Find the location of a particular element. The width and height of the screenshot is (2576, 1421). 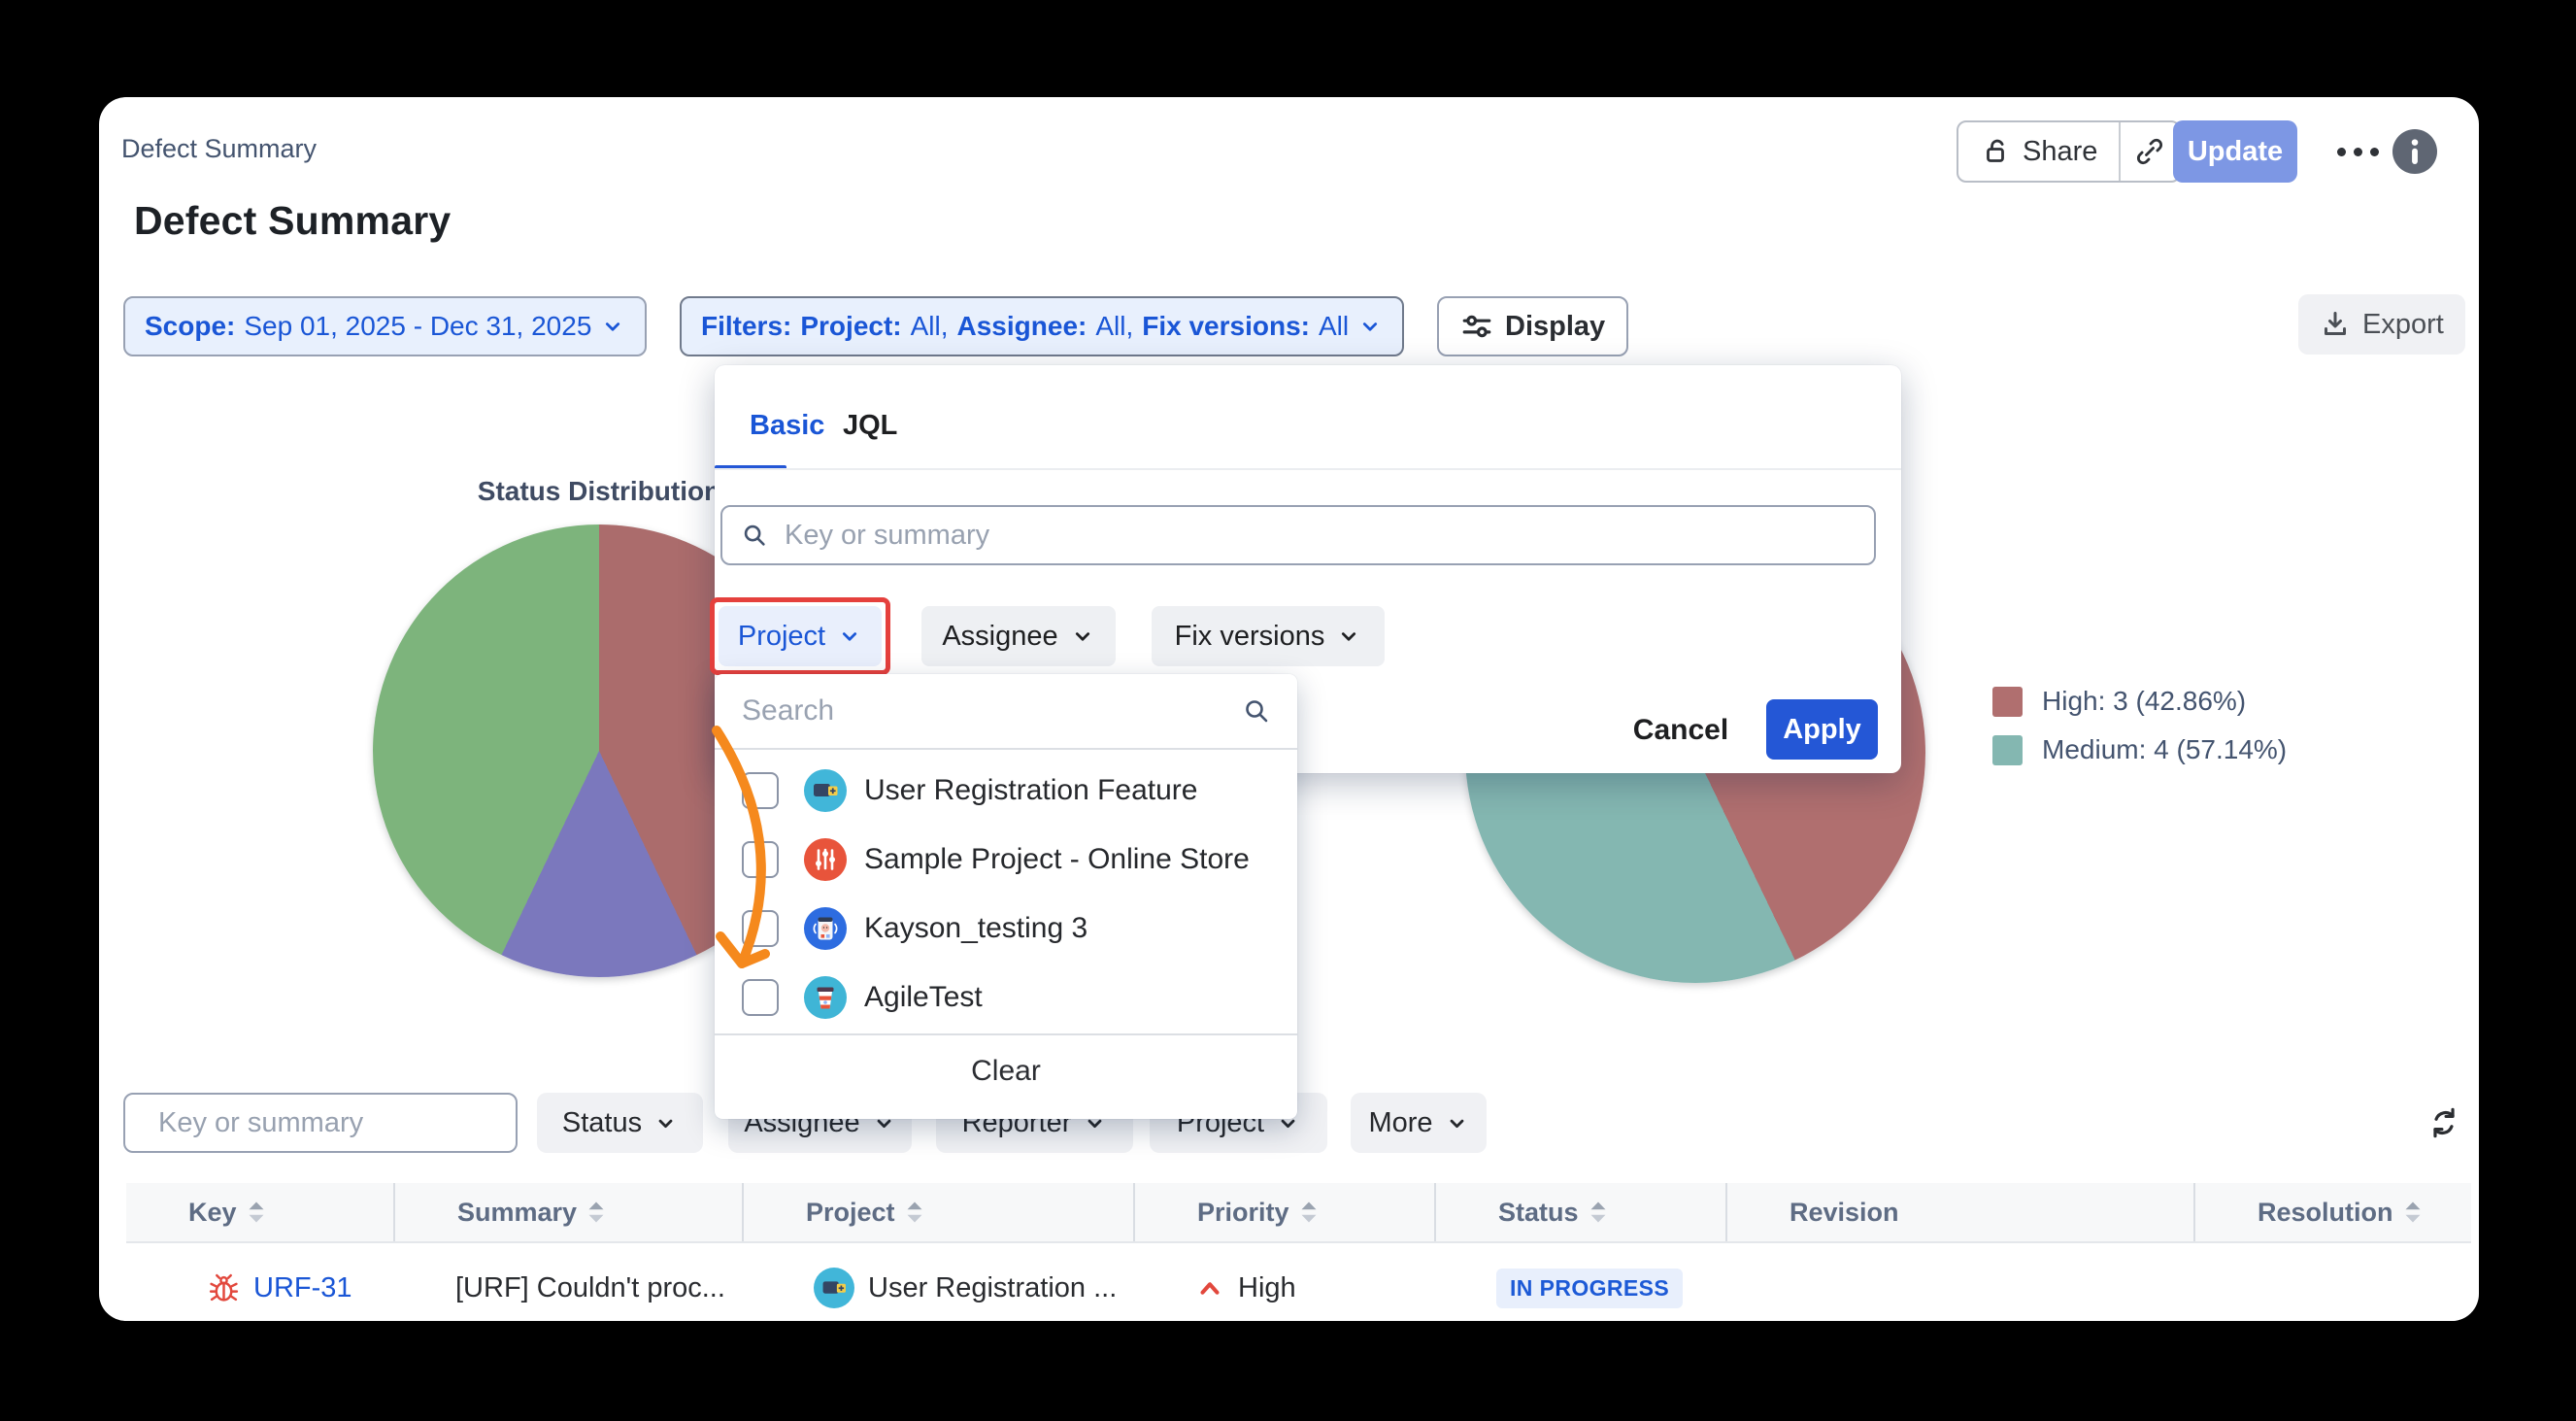

more-filters-button: More is located at coordinates (1419, 1123).